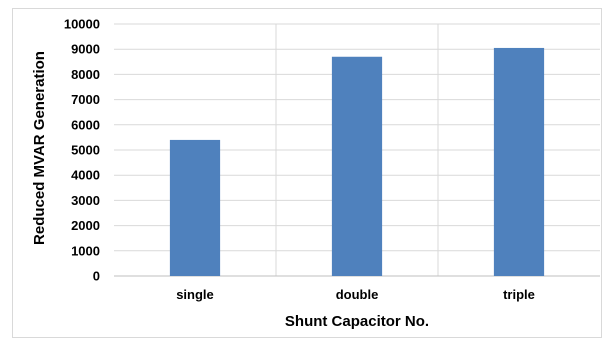 The height and width of the screenshot is (345, 616). What do you see at coordinates (357, 166) in the screenshot?
I see `bar-double` at bounding box center [357, 166].